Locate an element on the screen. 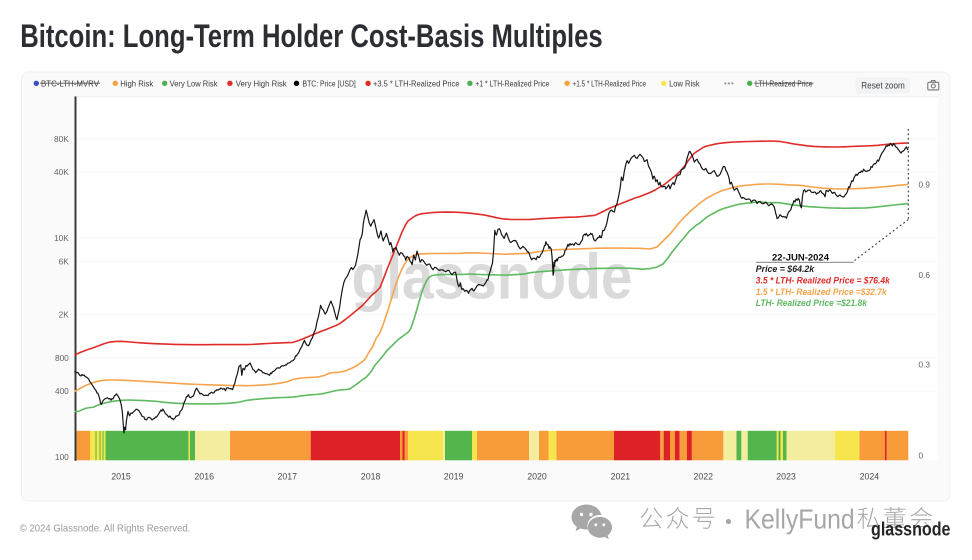  svg-text: 100 is located at coordinates (62, 457).